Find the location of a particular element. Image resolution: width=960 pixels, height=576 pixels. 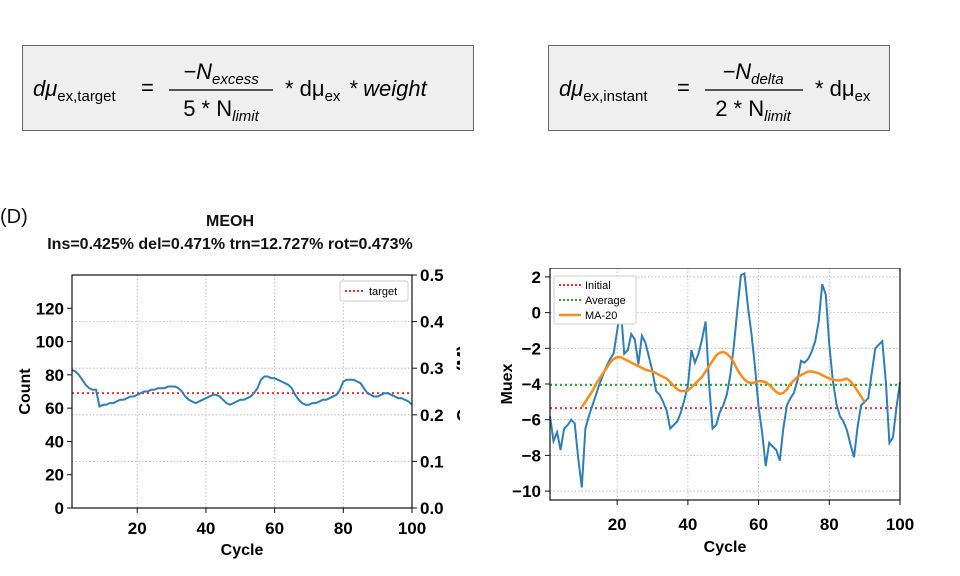

y2-axis-label: Conc (M) is located at coordinates (457, 383).